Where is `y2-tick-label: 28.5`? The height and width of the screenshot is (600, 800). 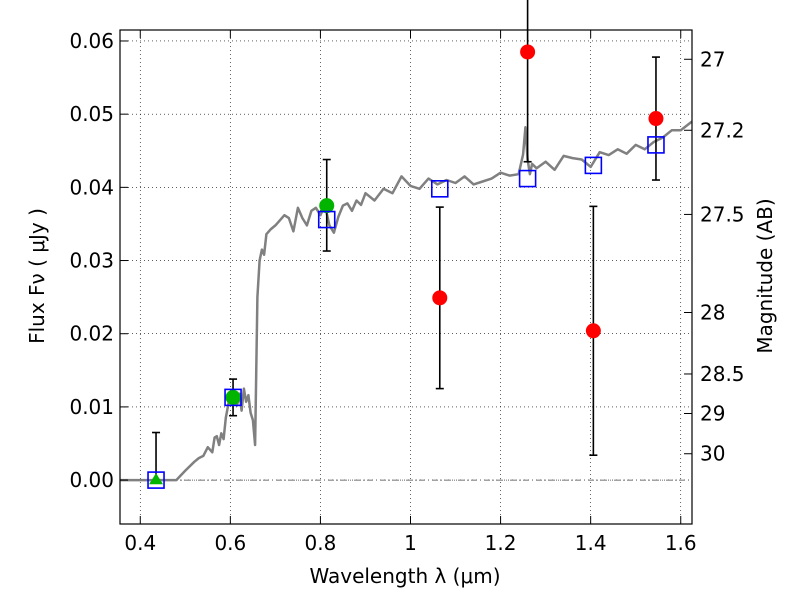
y2-tick-label: 28.5 is located at coordinates (722, 374).